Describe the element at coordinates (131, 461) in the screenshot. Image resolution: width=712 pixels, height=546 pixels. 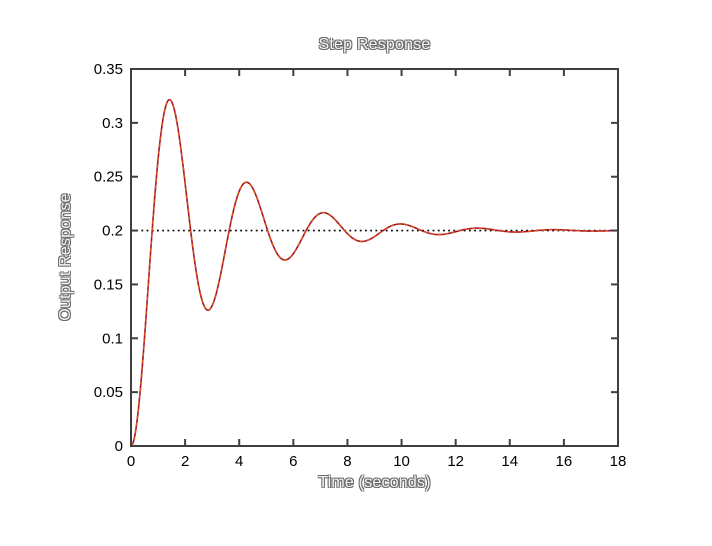
I see `x-tick-label: 0` at that location.